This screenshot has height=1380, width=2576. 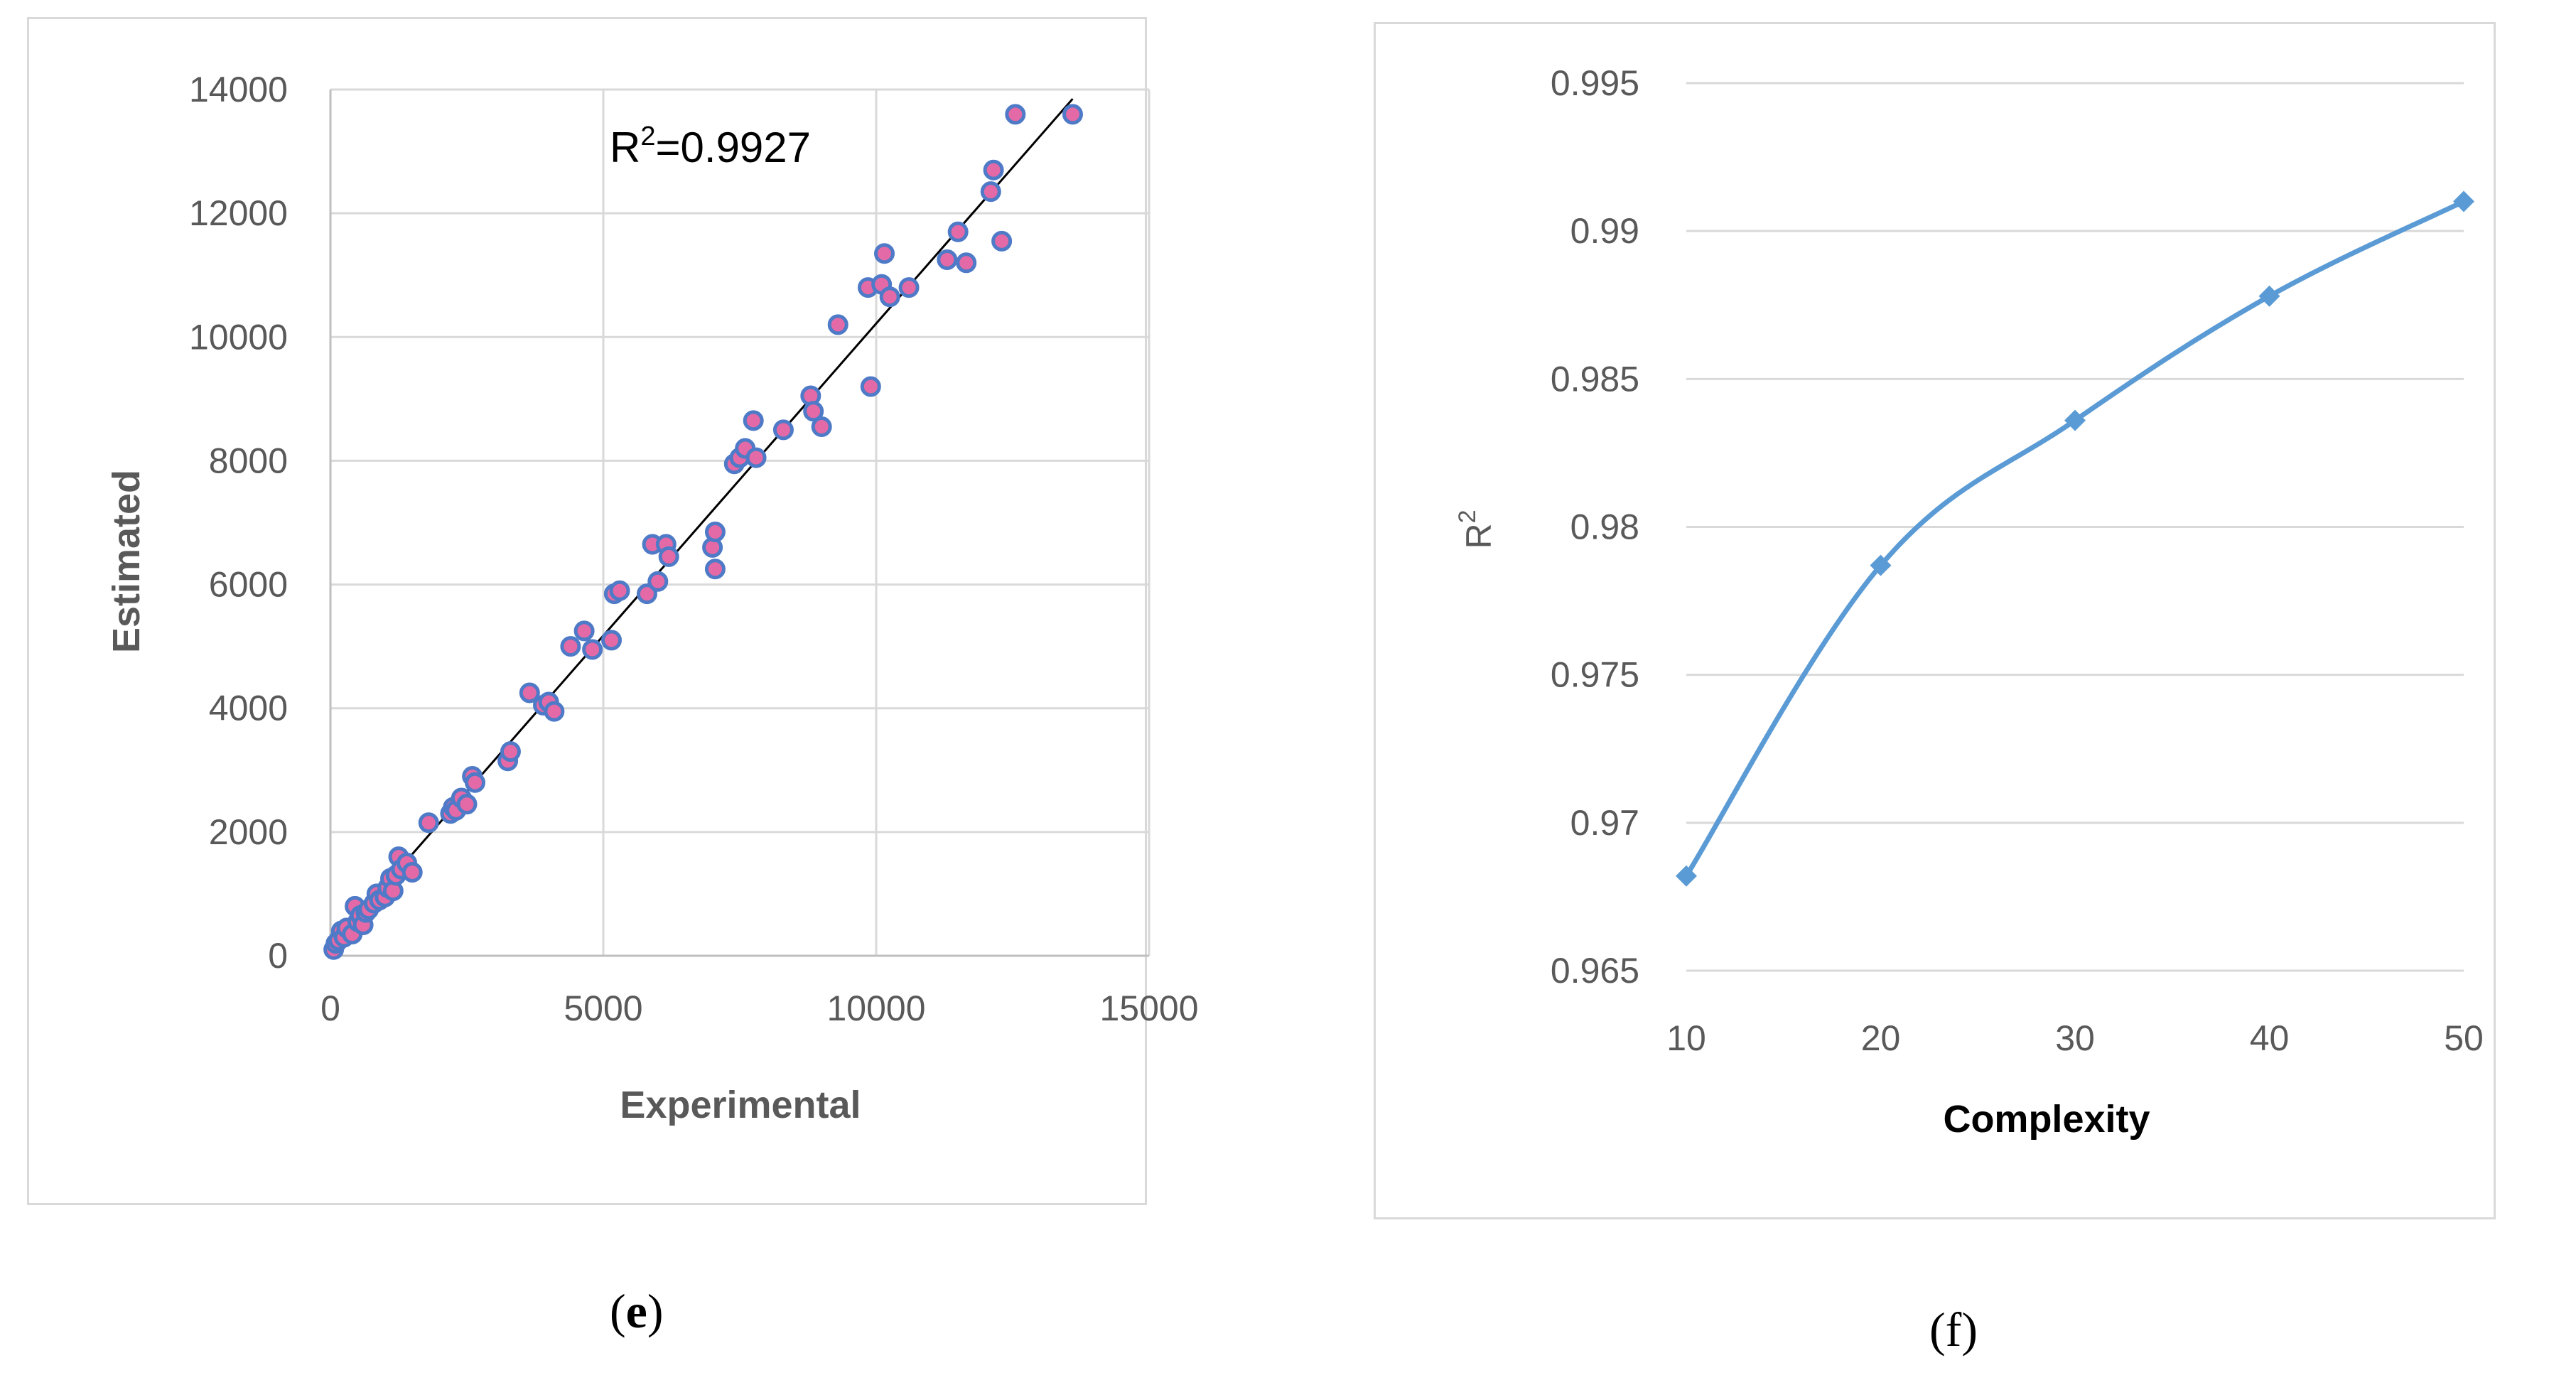 What do you see at coordinates (248, 708) in the screenshot?
I see `y-tick-label: 4000` at bounding box center [248, 708].